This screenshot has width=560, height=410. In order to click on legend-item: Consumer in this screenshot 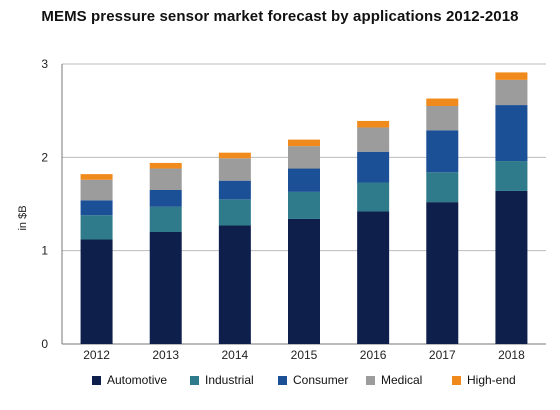, I will do `click(313, 380)`.